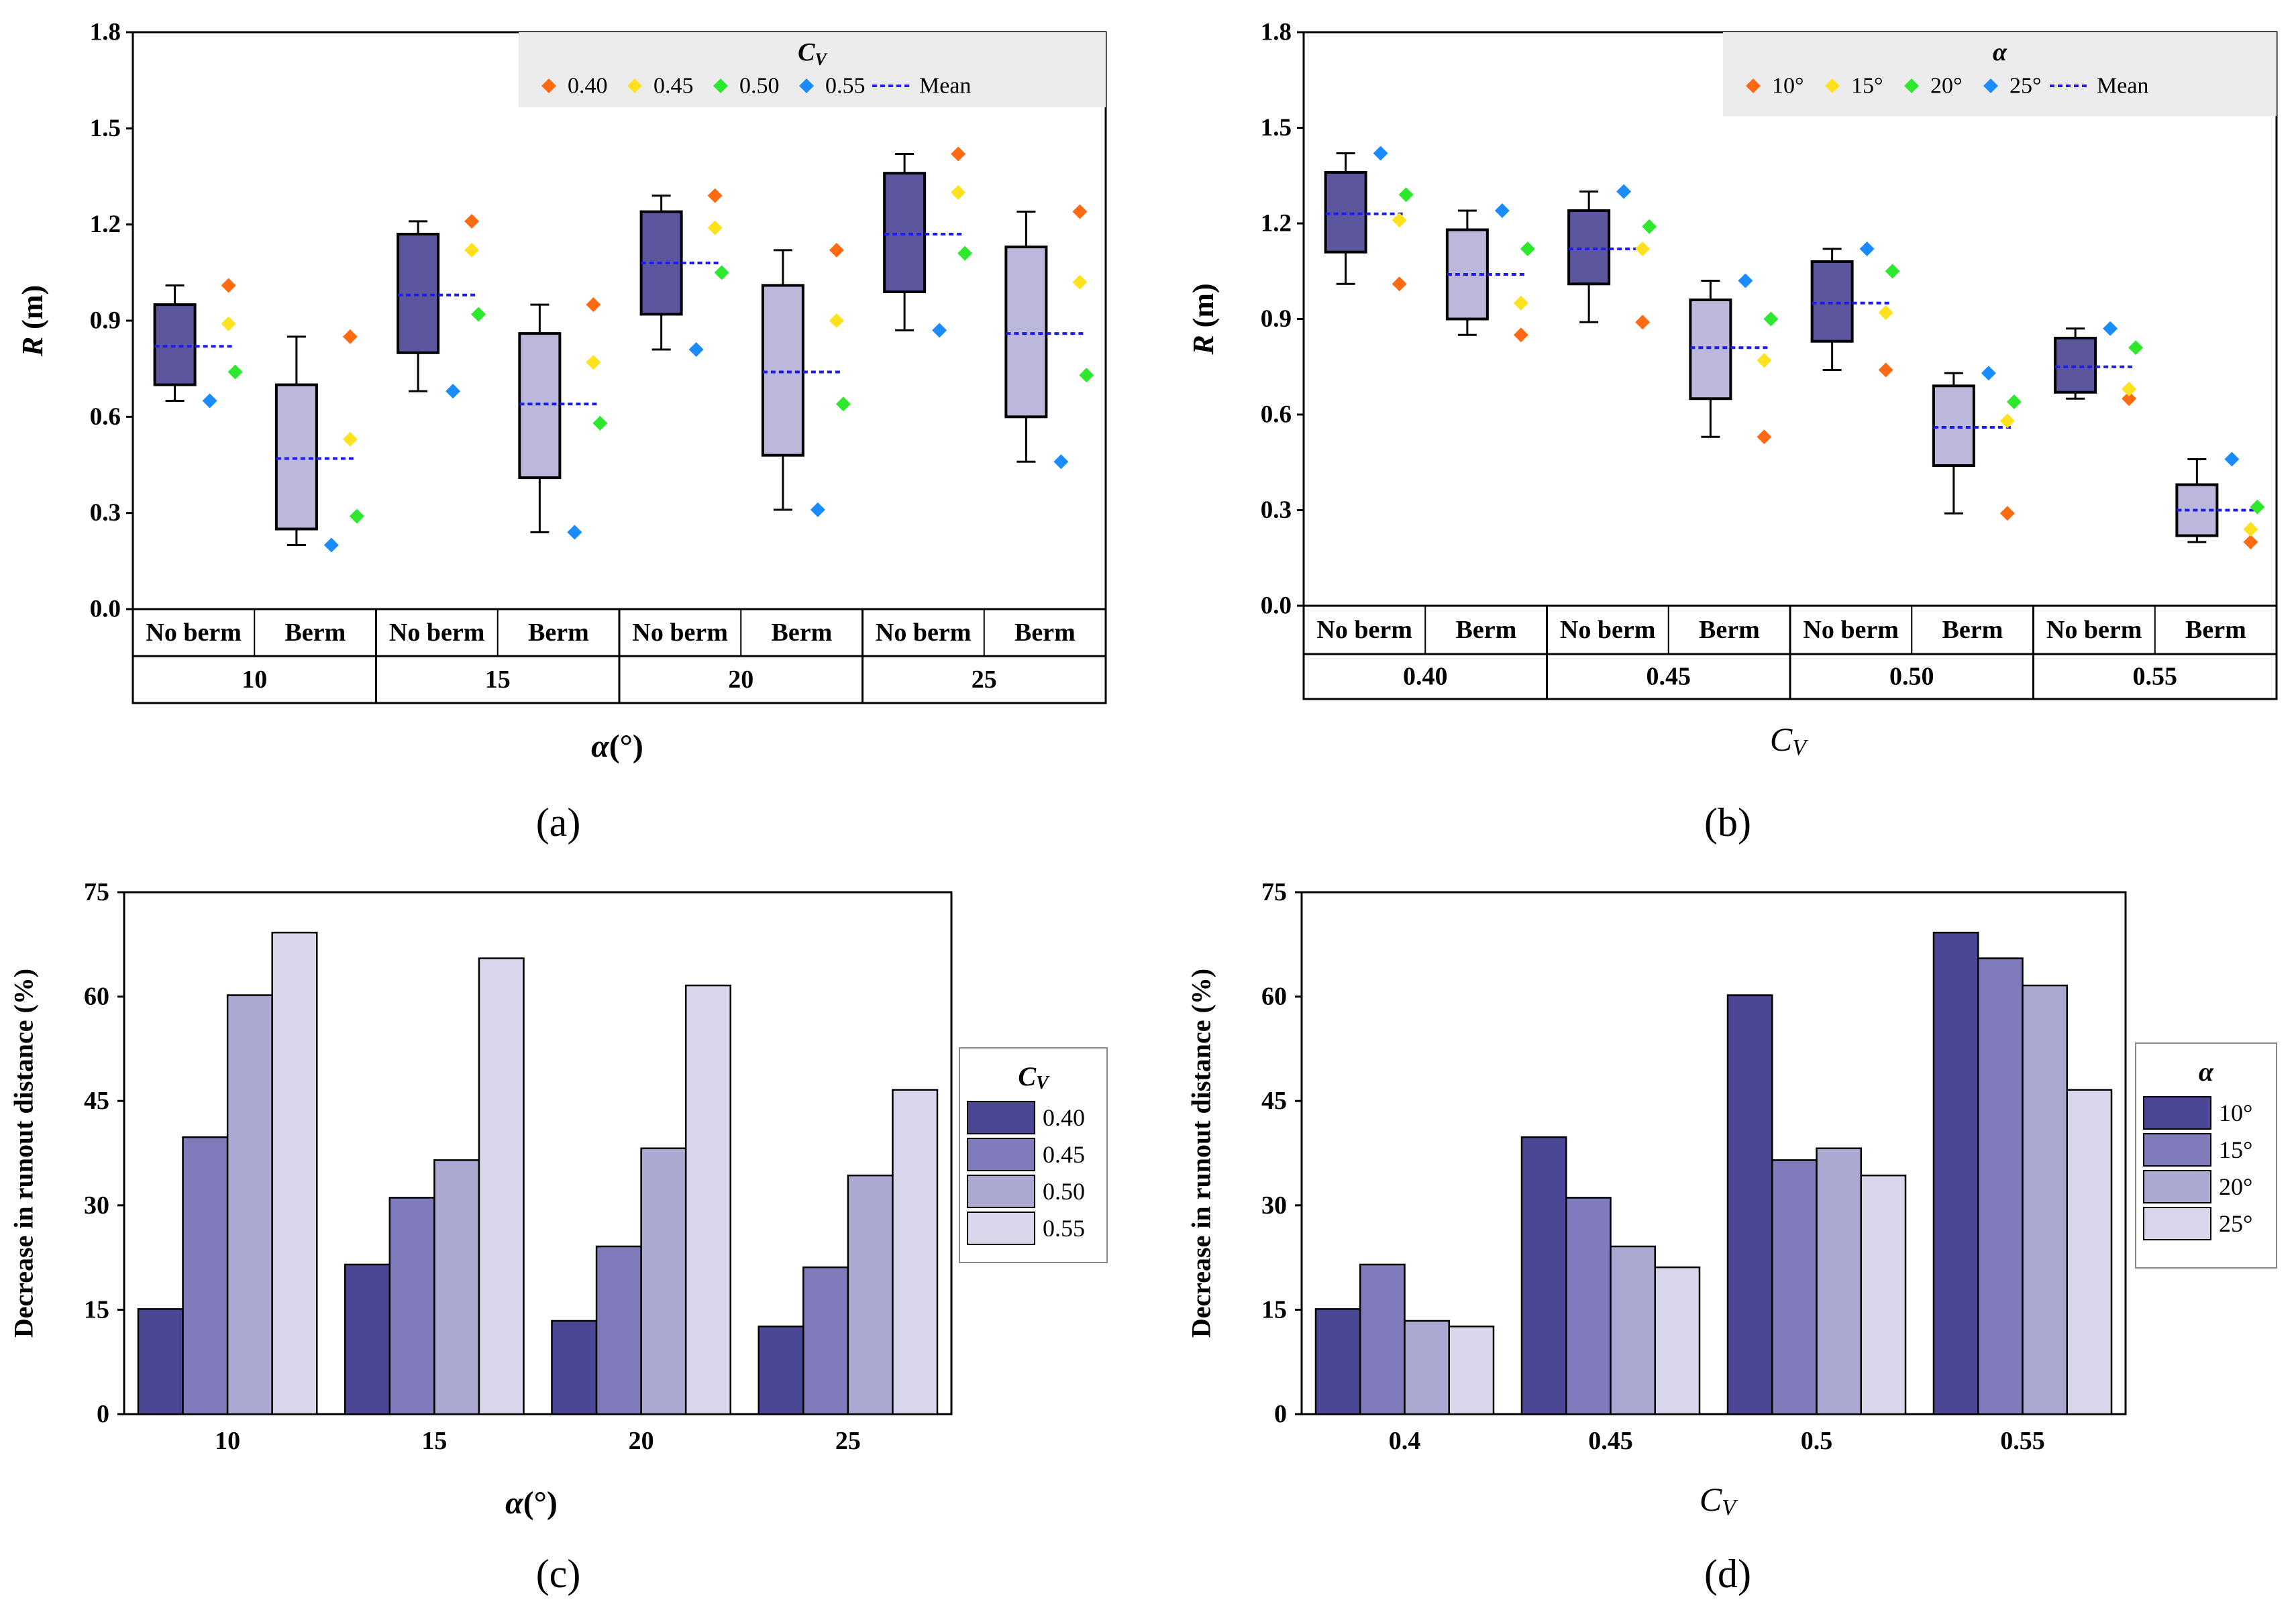 The image size is (2296, 1610). What do you see at coordinates (105, 609) in the screenshot?
I see `y-tick-label: 0.0` at bounding box center [105, 609].